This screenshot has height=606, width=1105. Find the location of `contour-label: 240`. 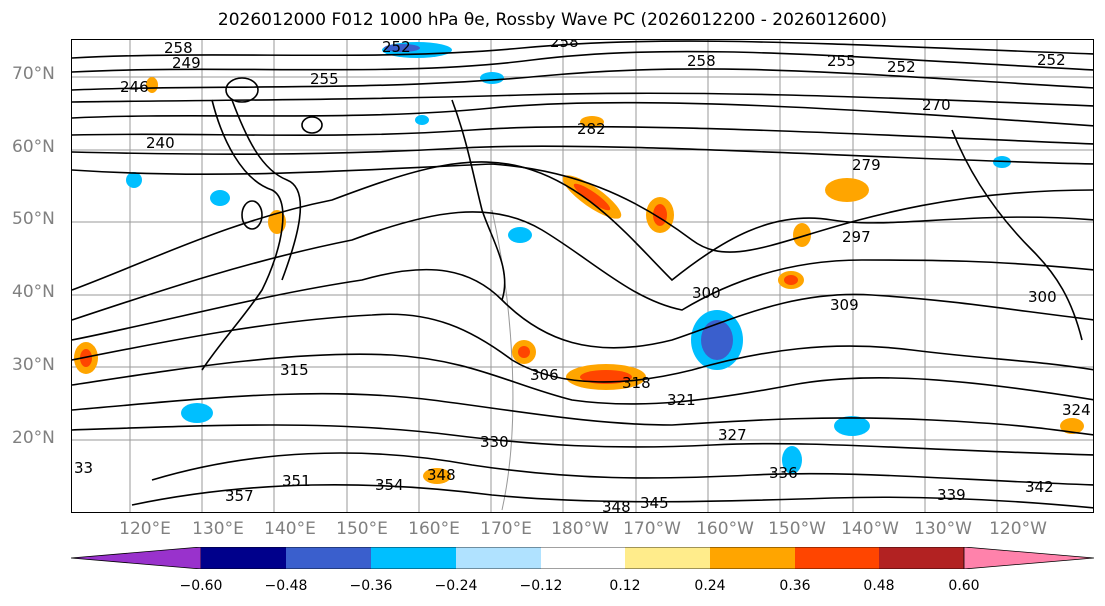

contour-label: 240 is located at coordinates (160, 143).